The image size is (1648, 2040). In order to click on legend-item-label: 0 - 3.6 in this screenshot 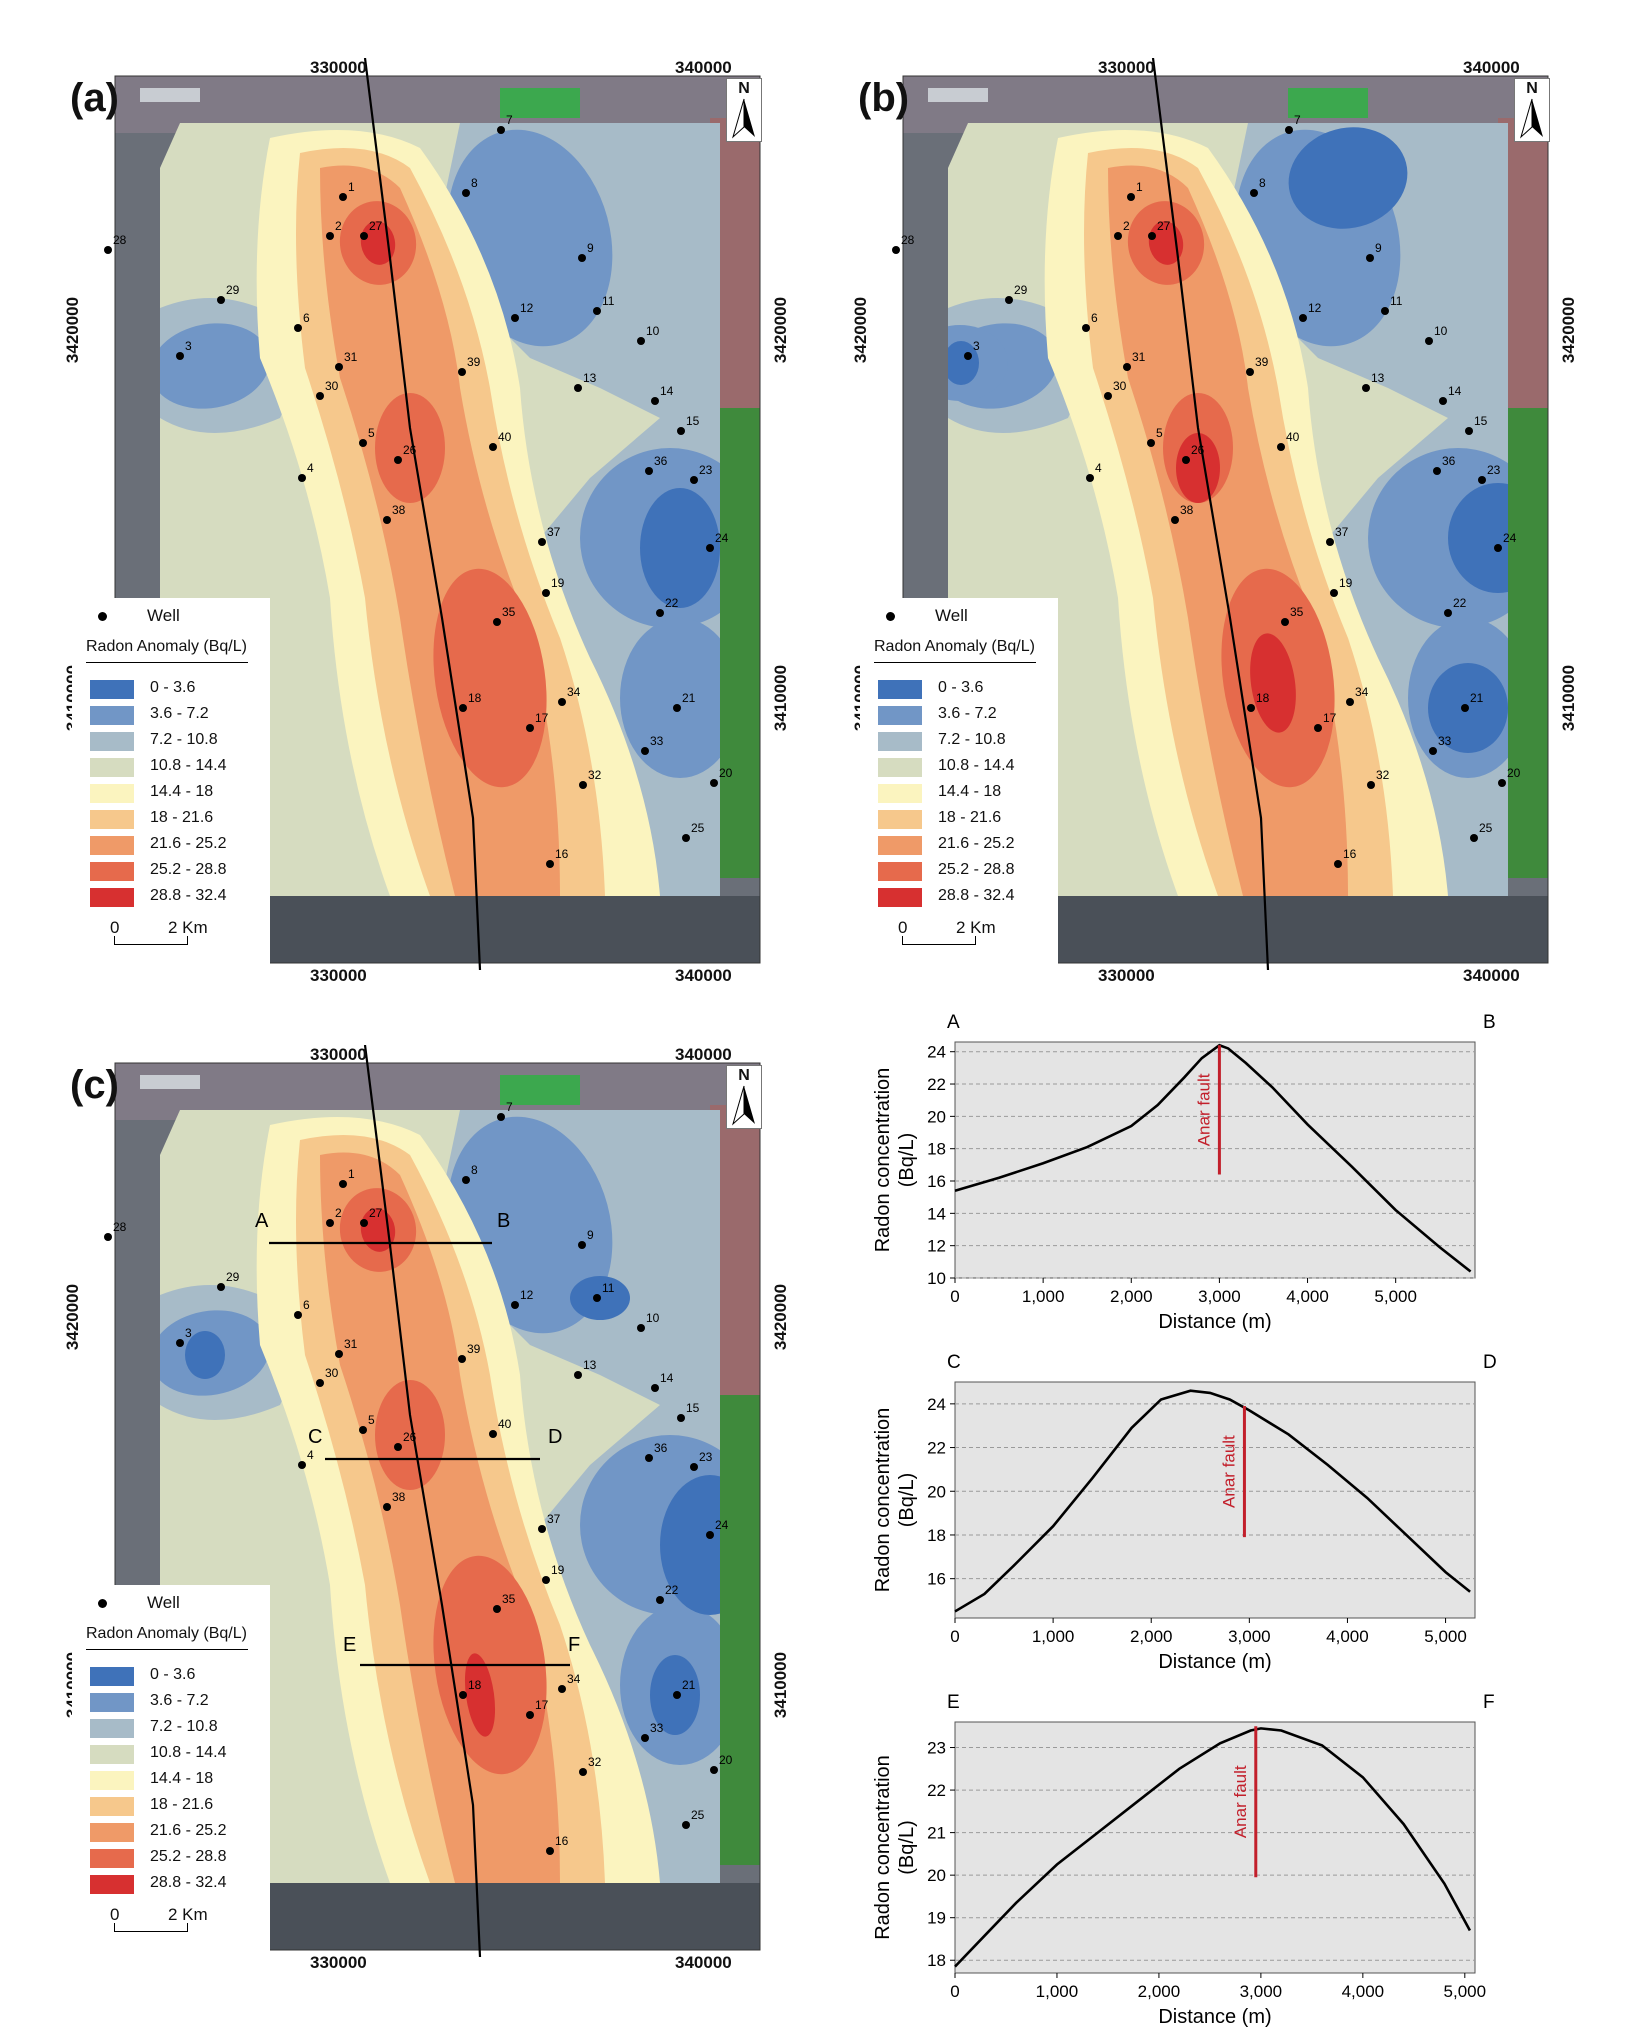, I will do `click(173, 1674)`.